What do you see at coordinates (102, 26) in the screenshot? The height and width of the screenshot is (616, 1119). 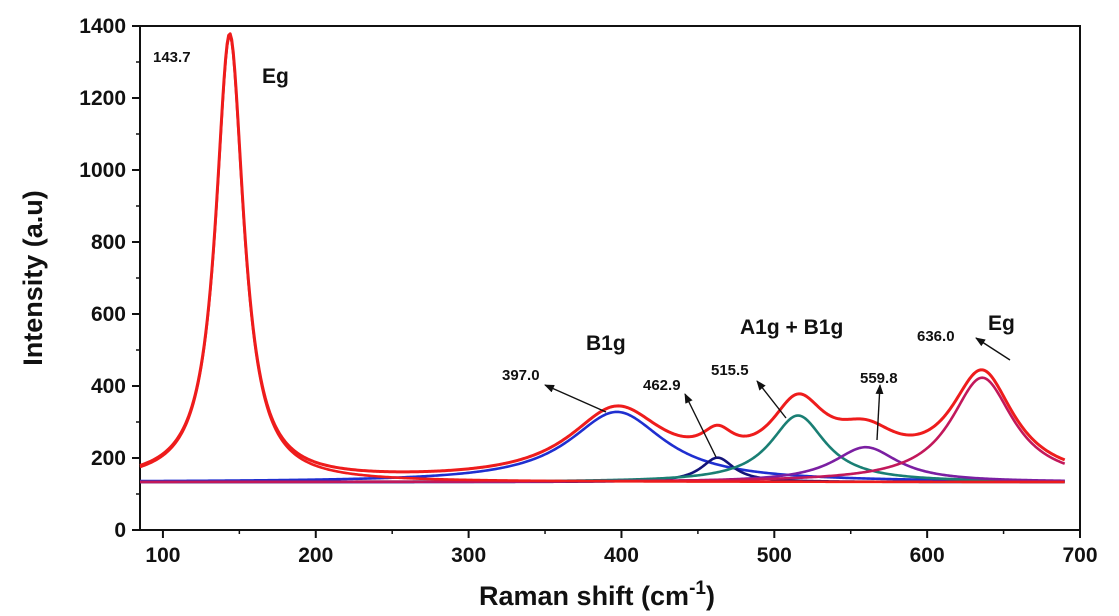 I see `y-tick-label: 1400` at bounding box center [102, 26].